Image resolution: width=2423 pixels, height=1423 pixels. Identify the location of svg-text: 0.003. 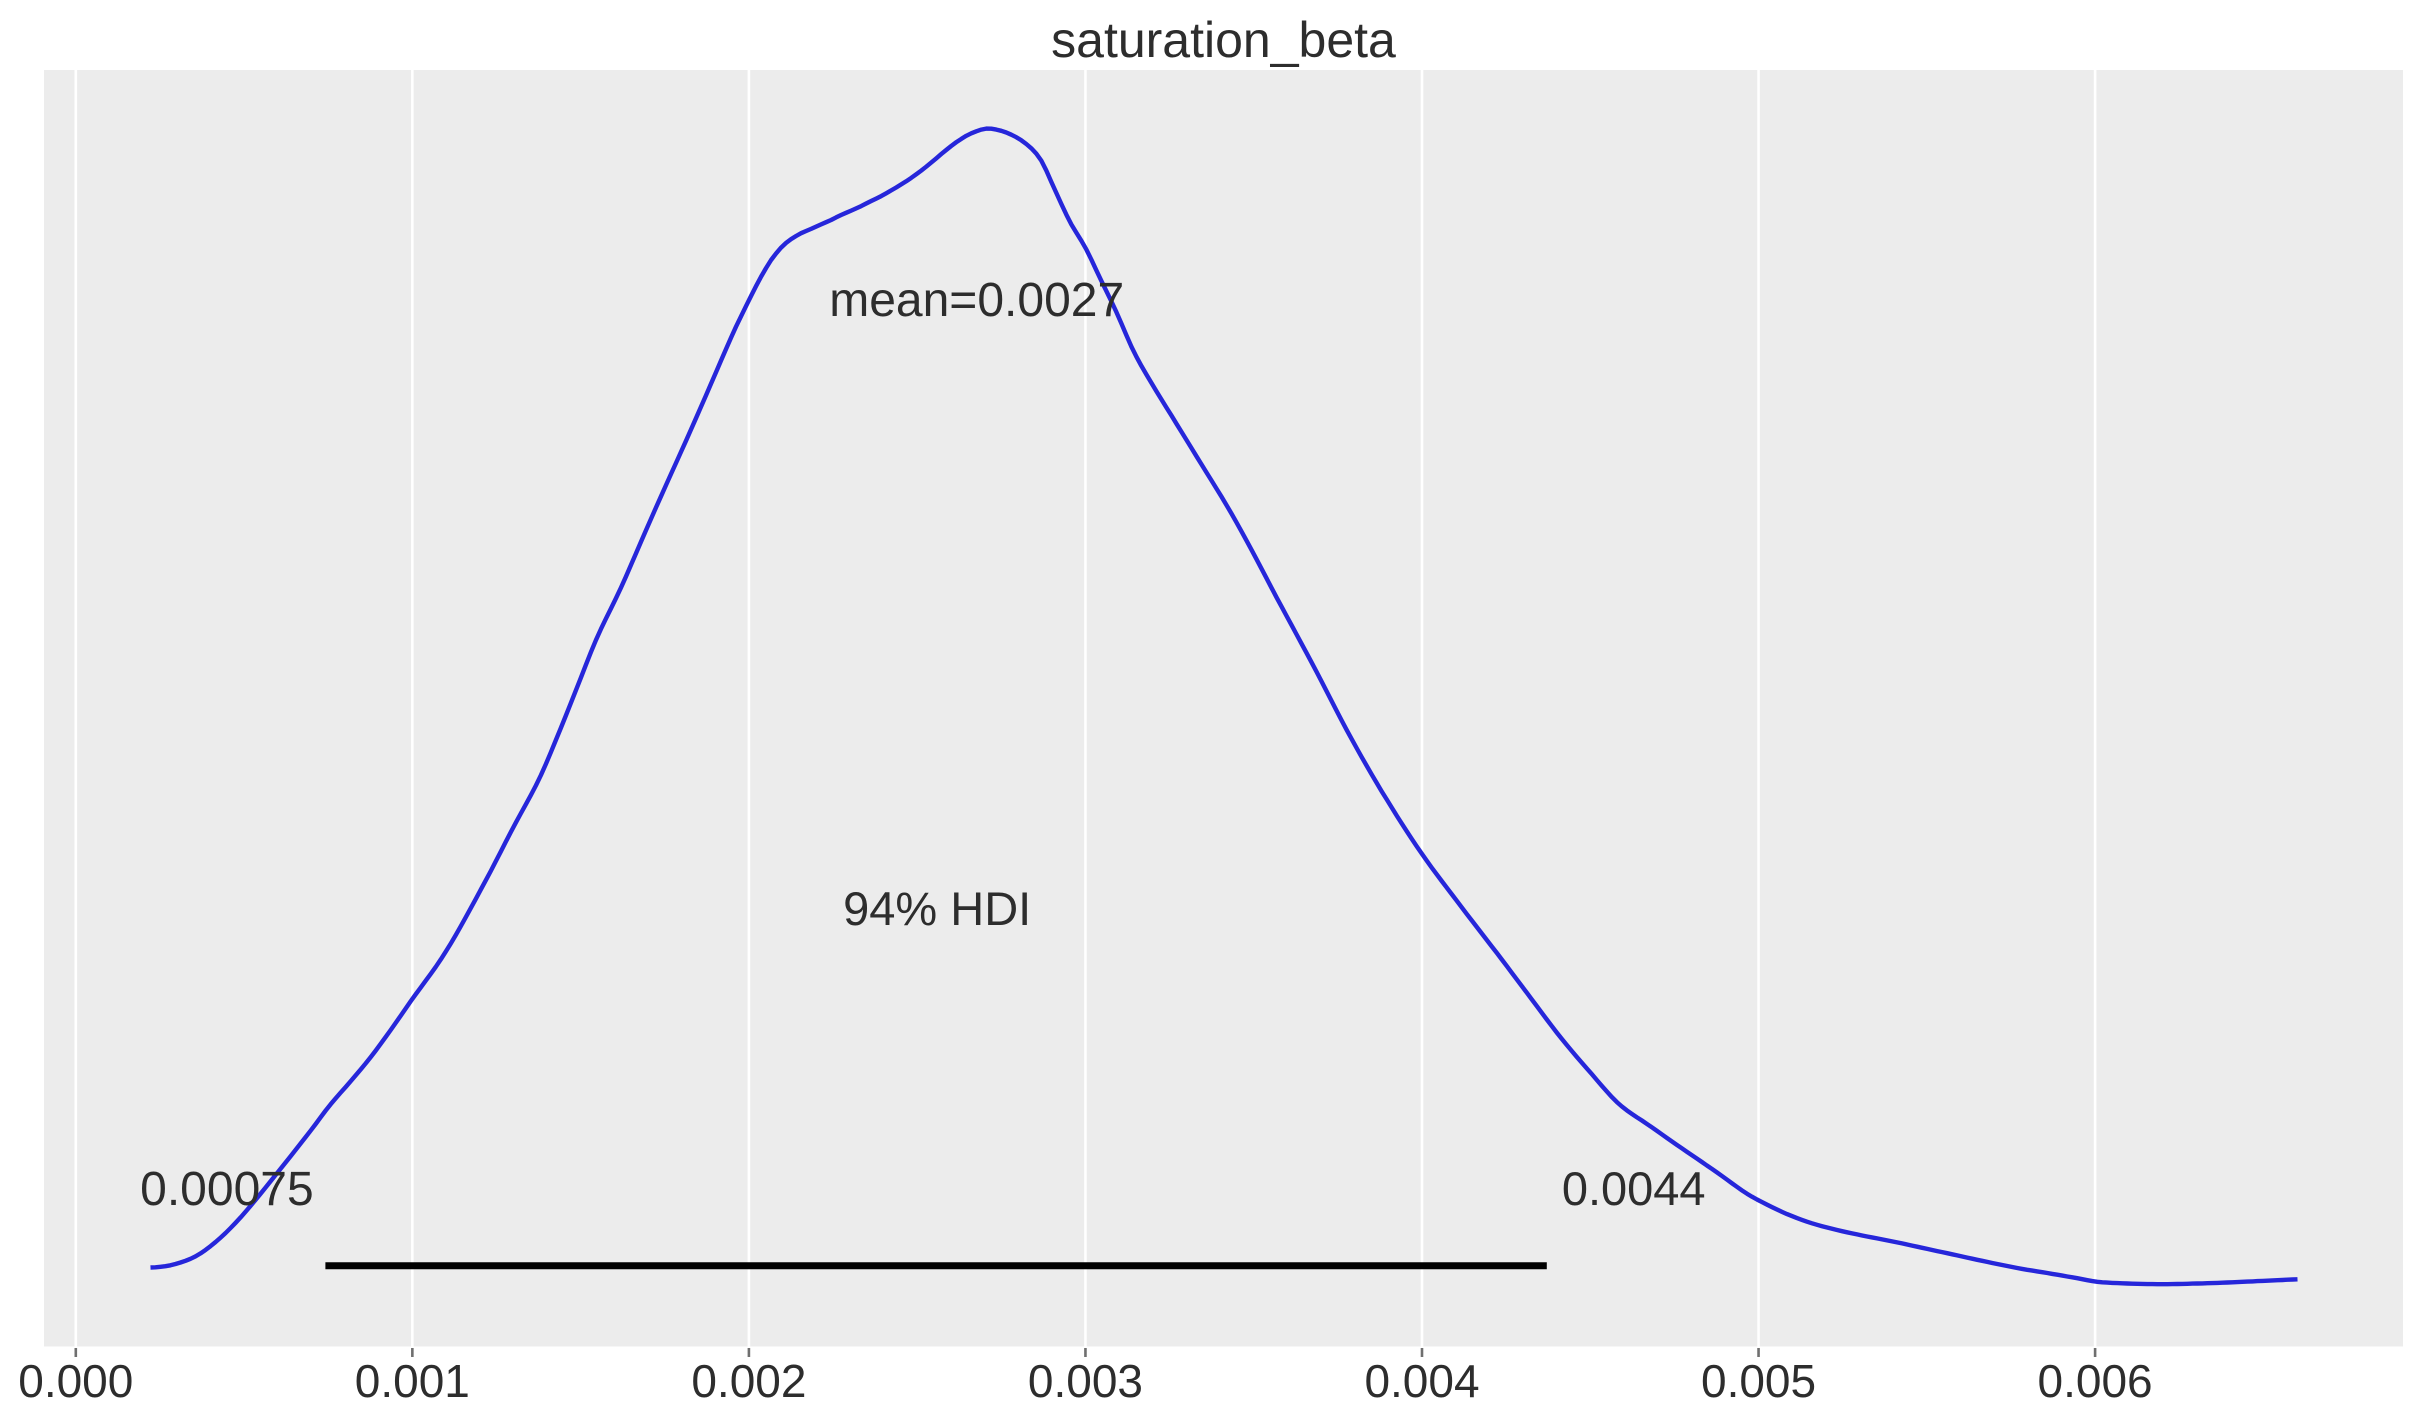
(1085, 1381).